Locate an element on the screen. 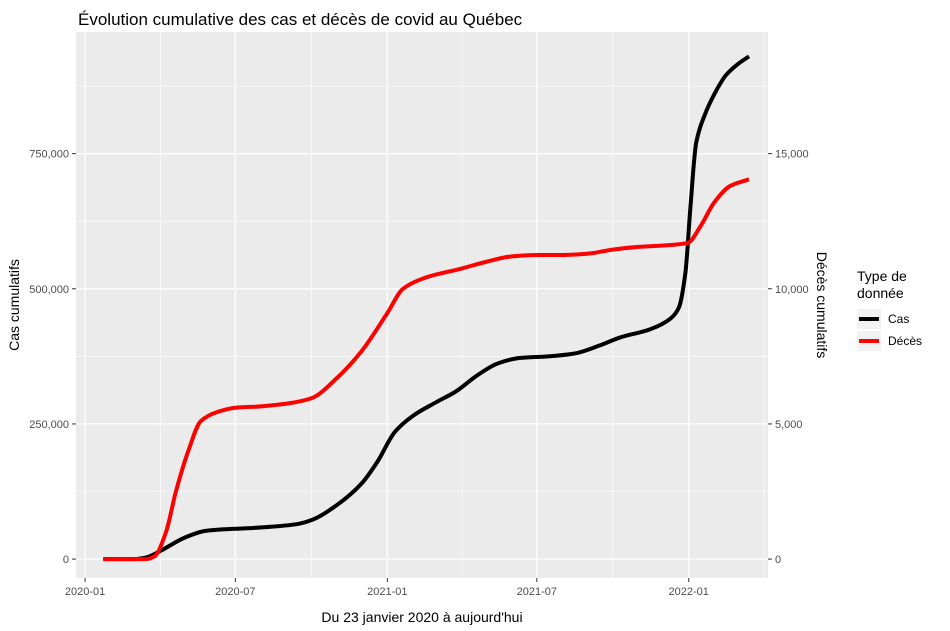 This screenshot has height=631, width=950. y-tick-label: 750,000 is located at coordinates (49, 155).